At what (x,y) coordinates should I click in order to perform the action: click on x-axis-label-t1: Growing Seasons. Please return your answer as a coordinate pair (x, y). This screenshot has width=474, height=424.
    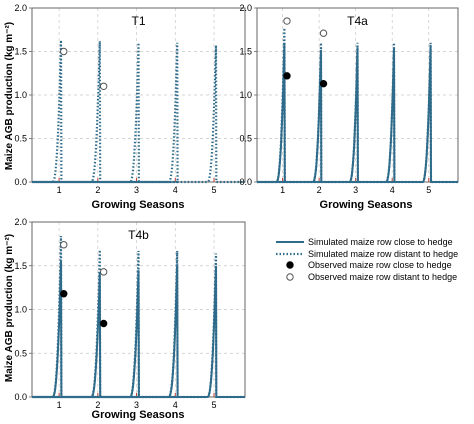
    Looking at the image, I should click on (138, 205).